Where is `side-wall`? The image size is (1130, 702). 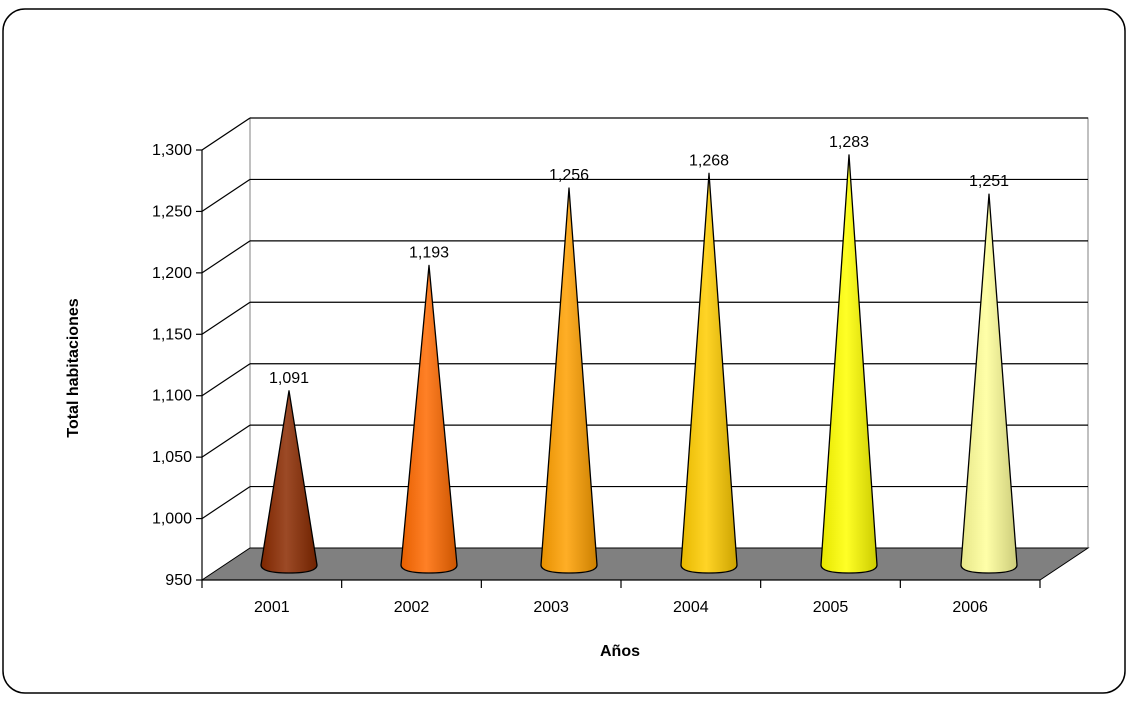 side-wall is located at coordinates (226, 349).